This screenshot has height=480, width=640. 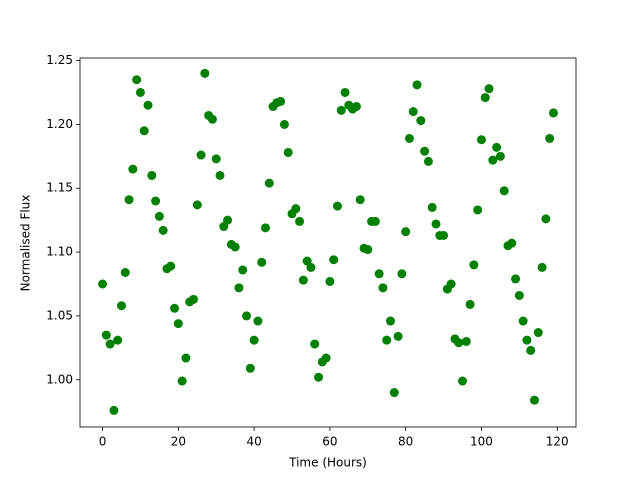 What do you see at coordinates (59, 60) in the screenshot?
I see `y-tick-label: 1.25` at bounding box center [59, 60].